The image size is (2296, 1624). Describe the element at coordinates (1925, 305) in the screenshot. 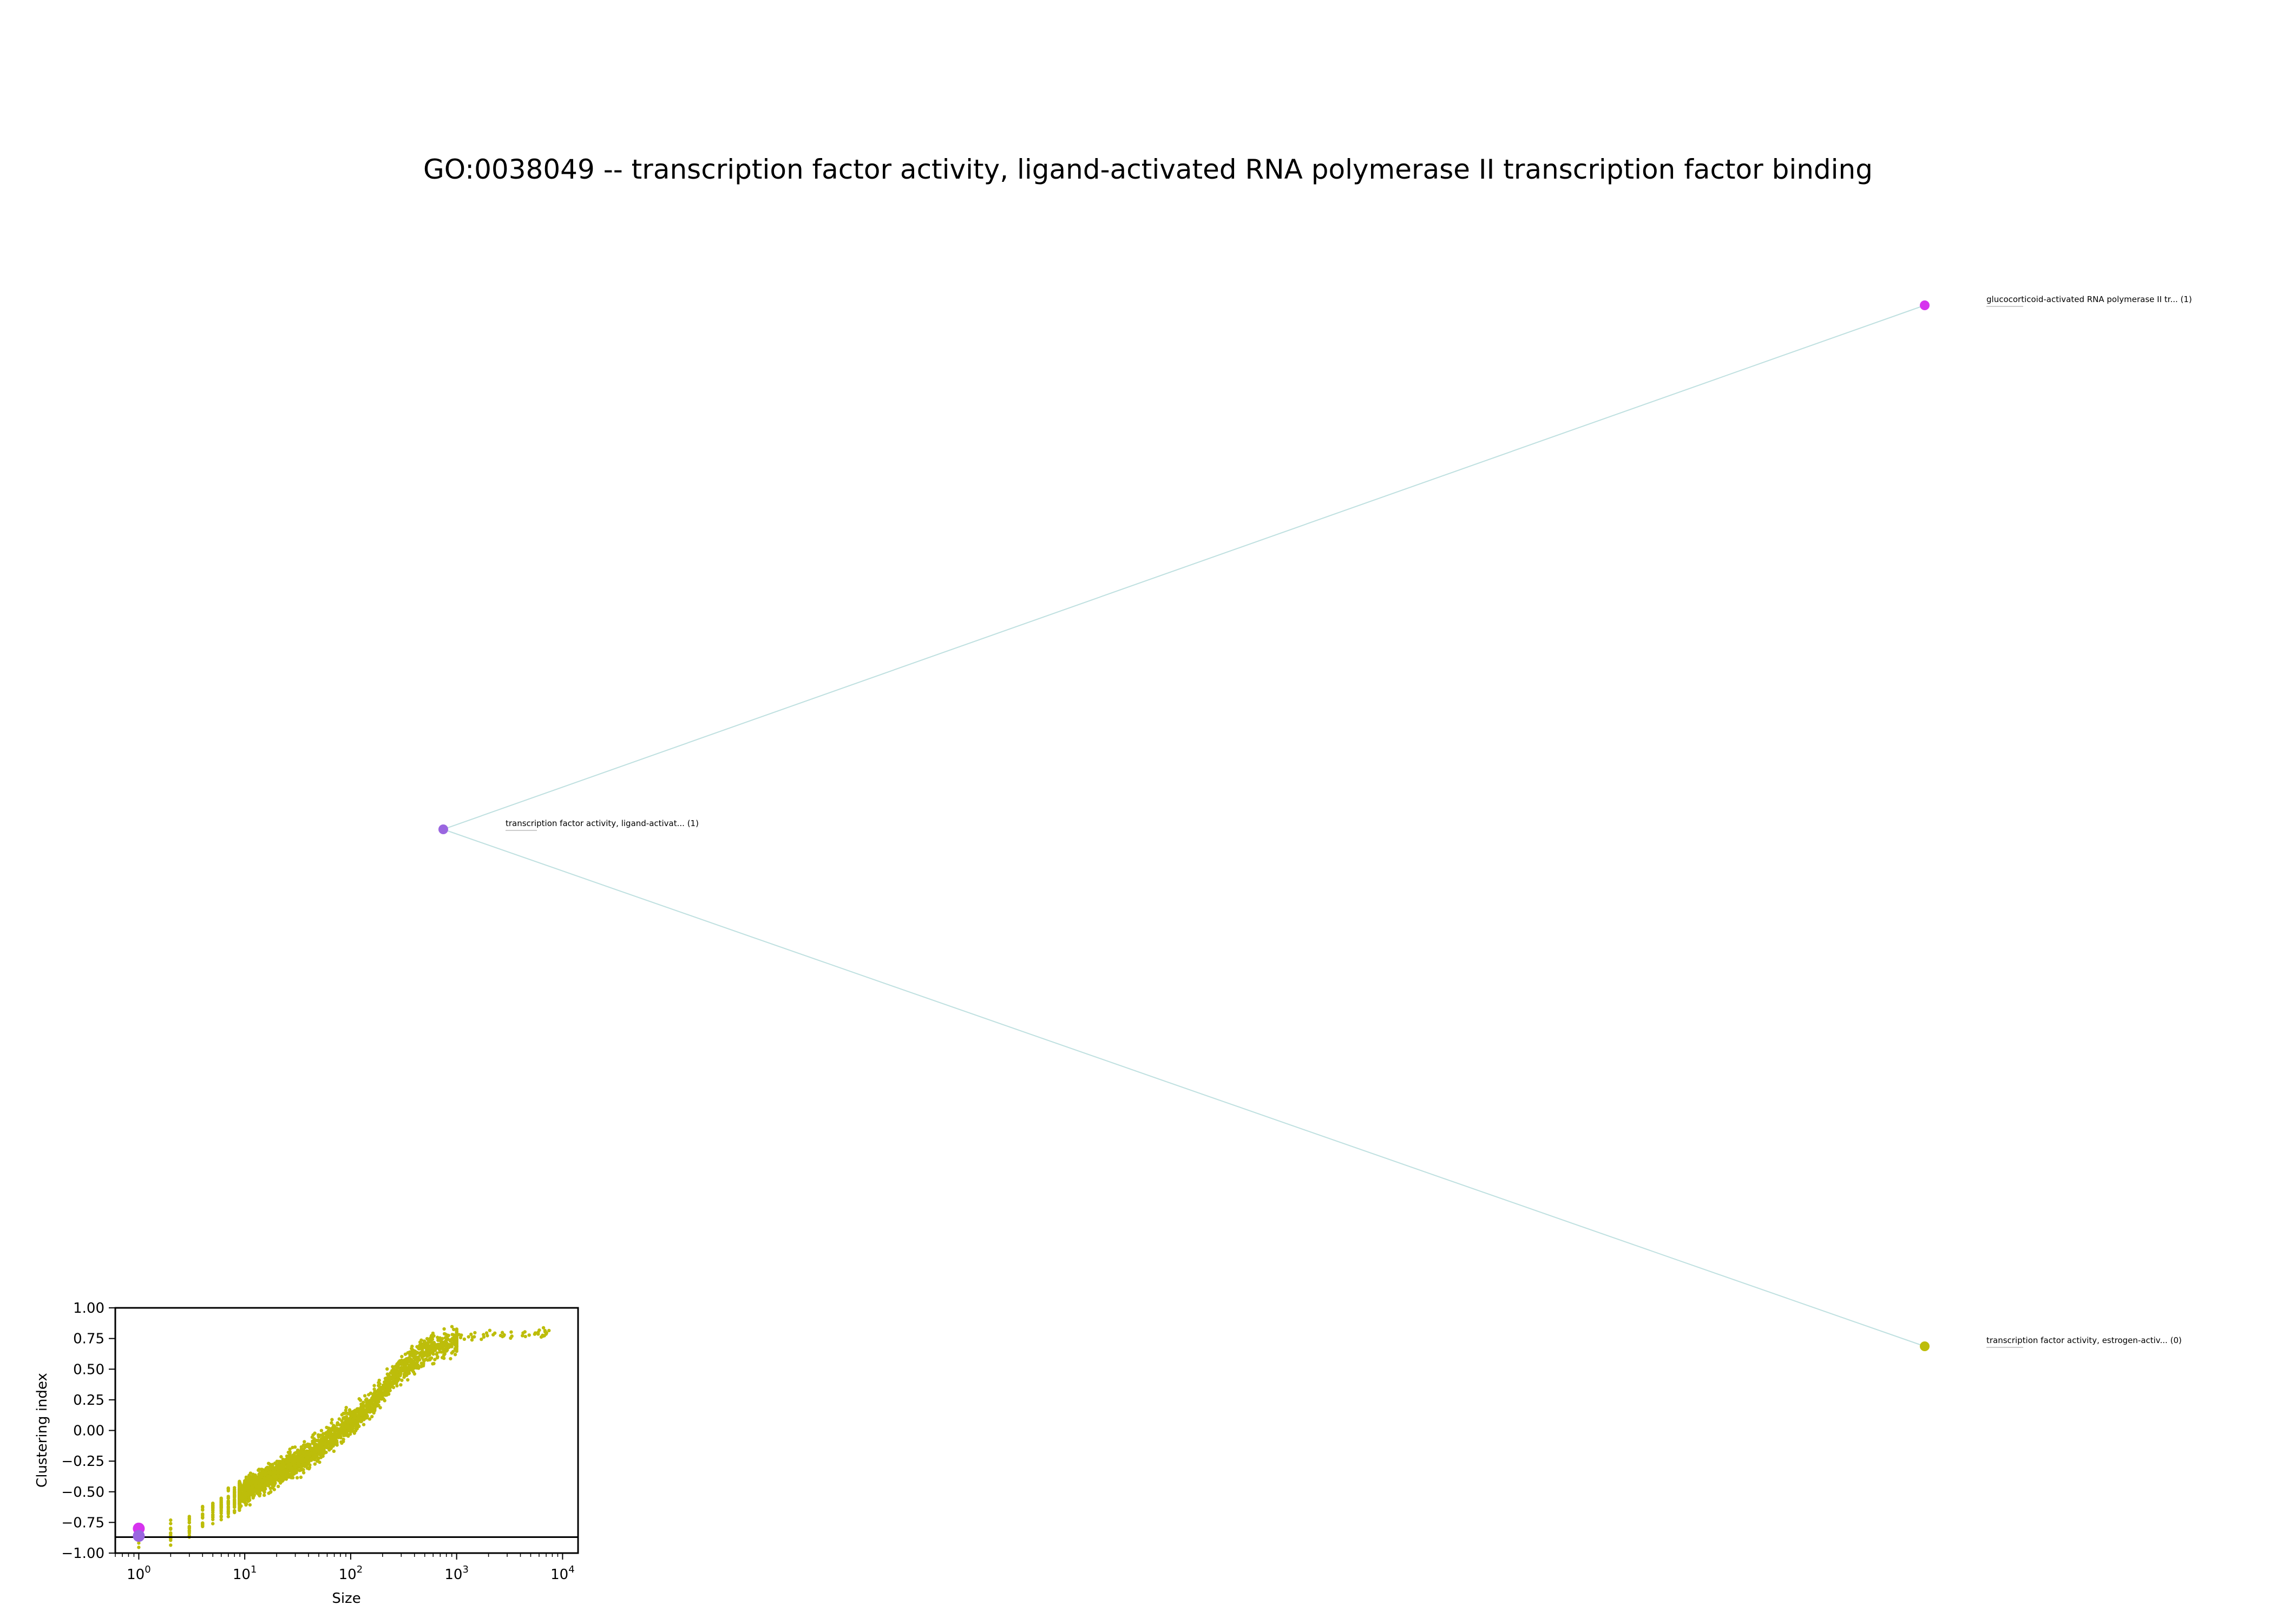

I see `graph-node-glucocorticoid` at that location.